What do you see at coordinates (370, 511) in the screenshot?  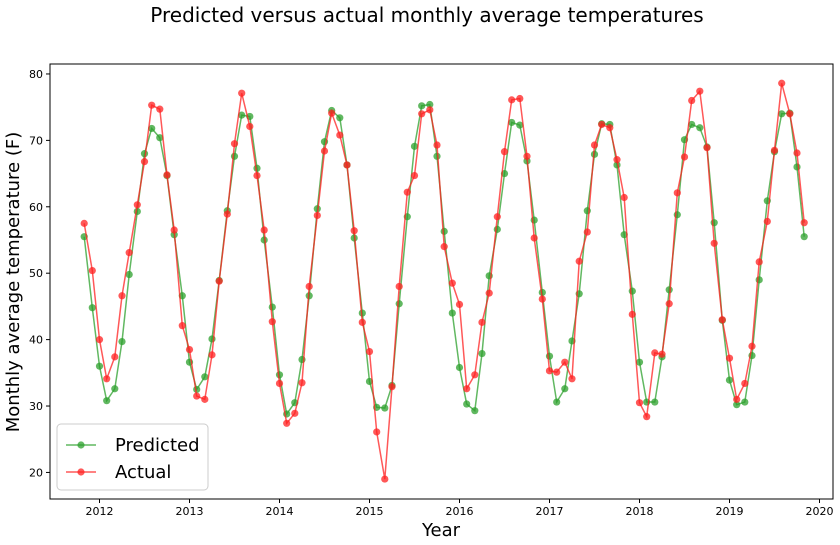 I see `x-tick-label: 2015` at bounding box center [370, 511].